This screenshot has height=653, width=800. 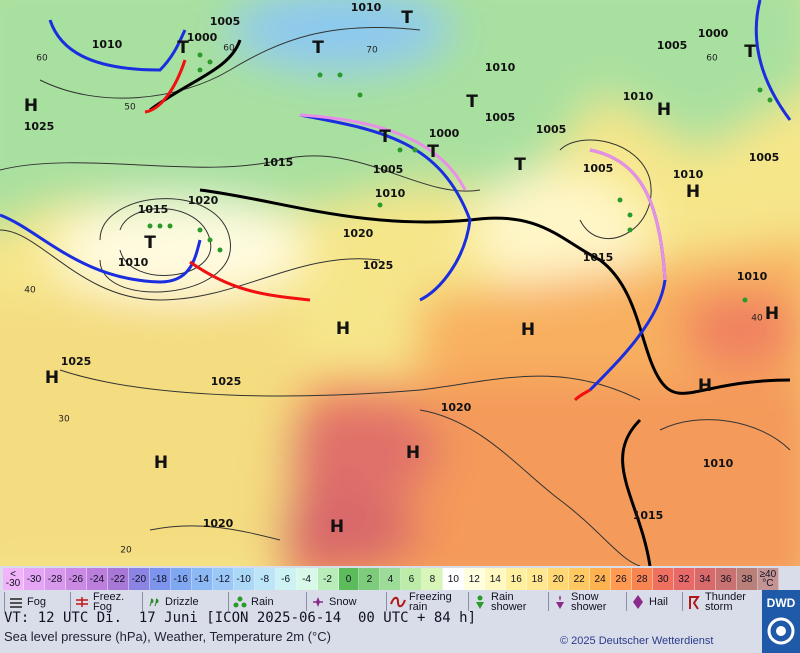 I want to click on scale-high-unit: °C, so click(x=768, y=583).